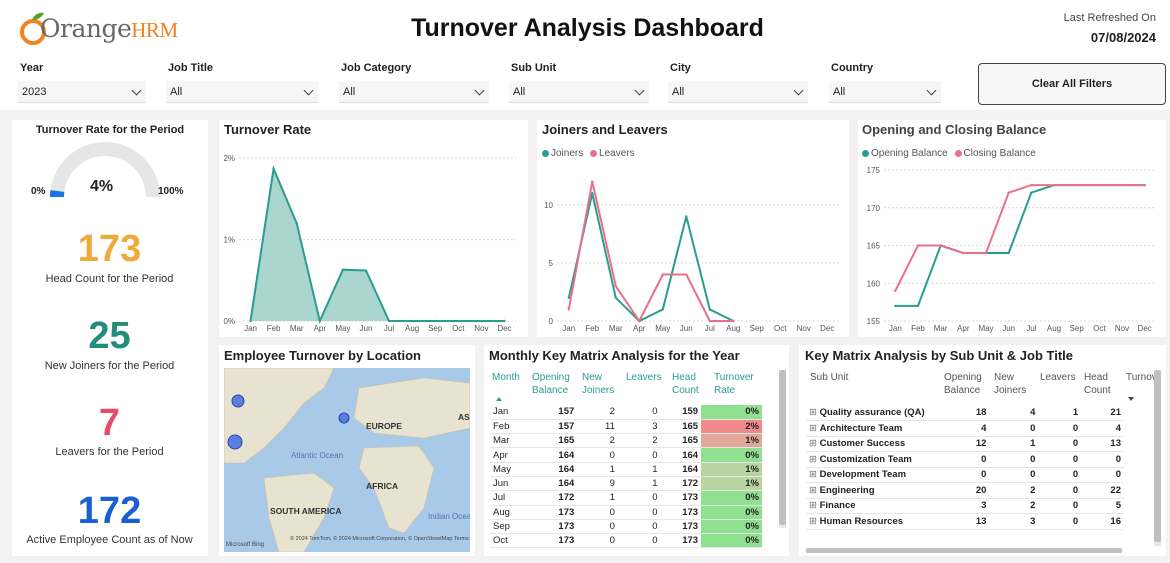  I want to click on subunit-scrollbar-vertical, so click(1157, 458).